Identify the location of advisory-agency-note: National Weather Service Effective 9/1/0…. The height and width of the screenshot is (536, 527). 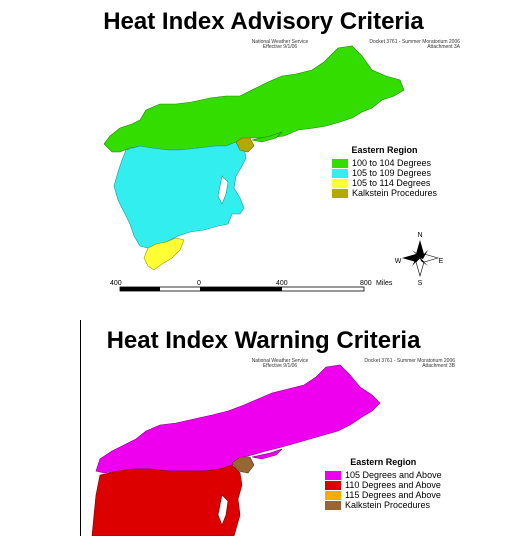
(280, 45).